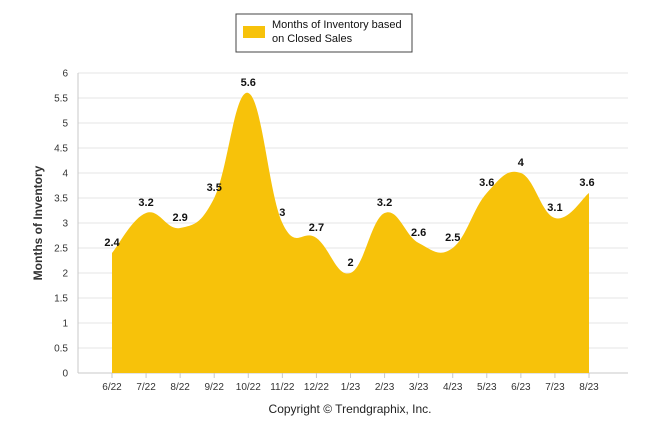 The width and height of the screenshot is (646, 434). What do you see at coordinates (65, 174) in the screenshot?
I see `y-tick-label: 4` at bounding box center [65, 174].